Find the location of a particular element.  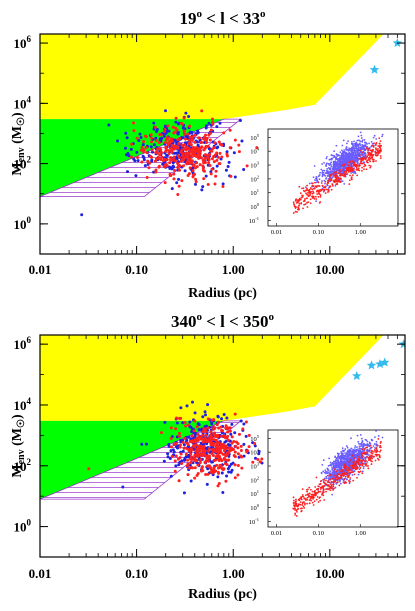

y-tick-label: 100 is located at coordinates (23, 526).